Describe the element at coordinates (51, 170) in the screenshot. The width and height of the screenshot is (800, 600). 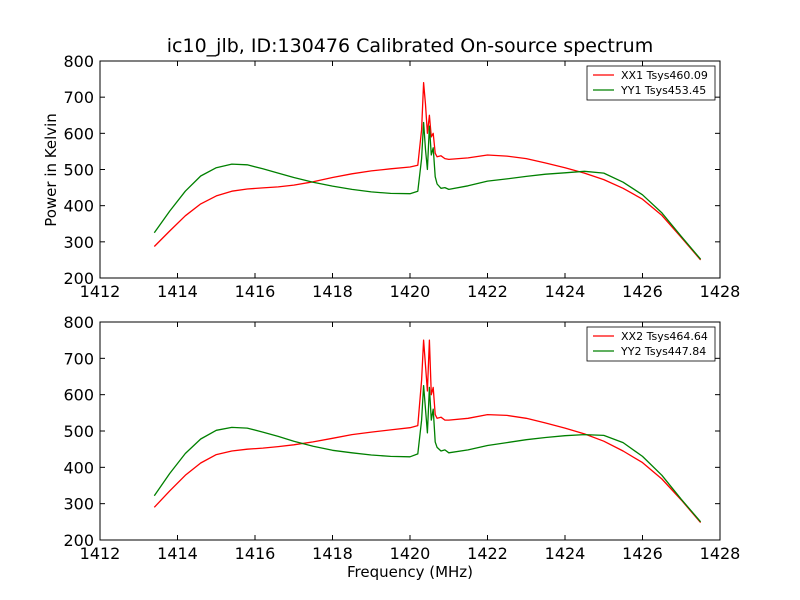
I see `y-axis-label: Power in Kelvin` at that location.